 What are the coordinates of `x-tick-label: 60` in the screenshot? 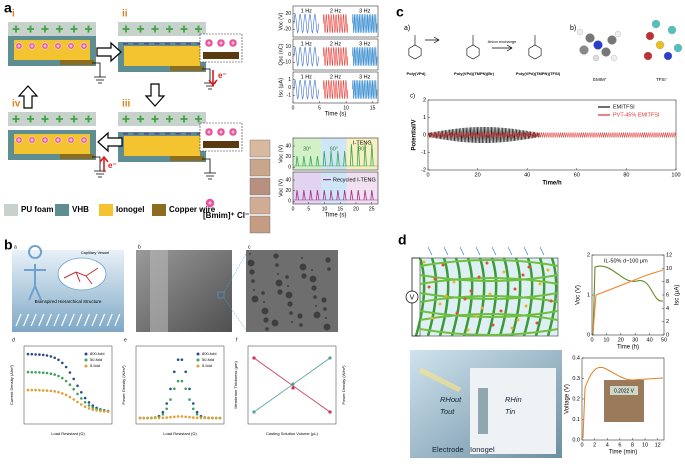 It's located at (577, 175).